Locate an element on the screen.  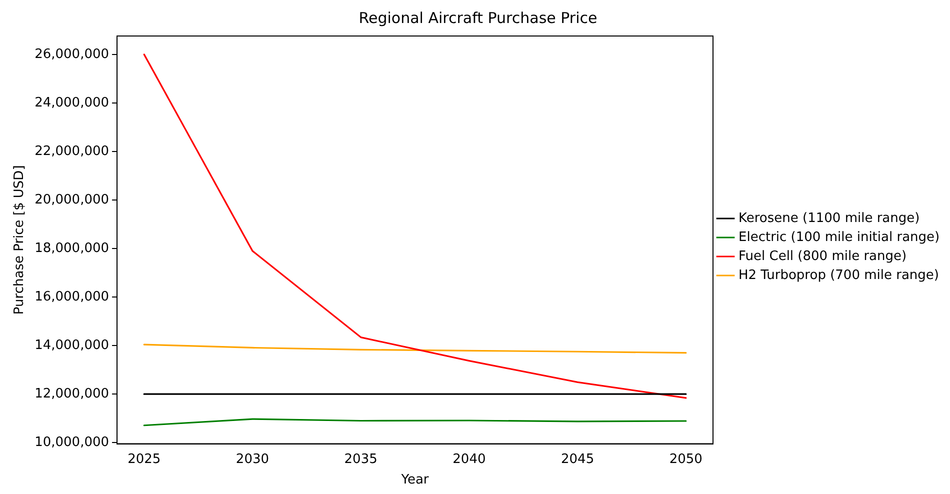
y-tick-label: 24,000,000 is located at coordinates (72, 102).